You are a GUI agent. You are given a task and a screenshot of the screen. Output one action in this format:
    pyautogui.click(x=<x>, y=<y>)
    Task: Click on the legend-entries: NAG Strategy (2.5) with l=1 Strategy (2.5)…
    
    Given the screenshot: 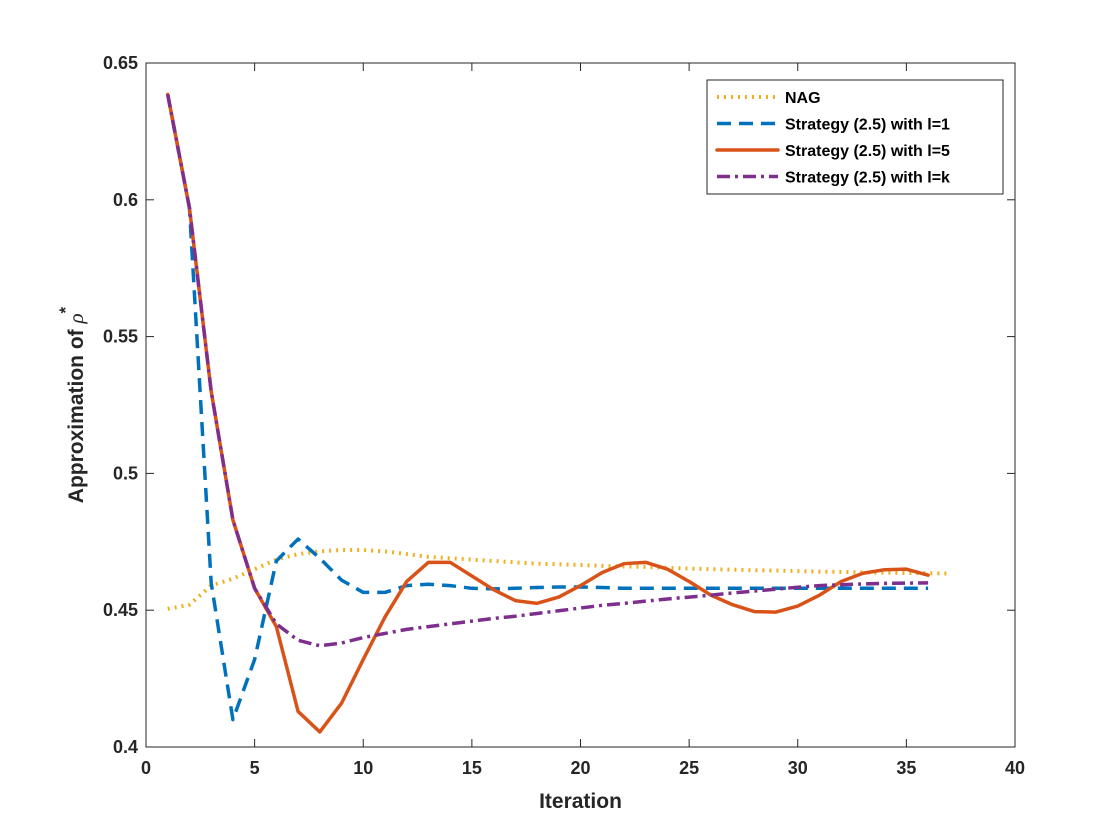 What is the action you would take?
    pyautogui.click(x=832, y=138)
    